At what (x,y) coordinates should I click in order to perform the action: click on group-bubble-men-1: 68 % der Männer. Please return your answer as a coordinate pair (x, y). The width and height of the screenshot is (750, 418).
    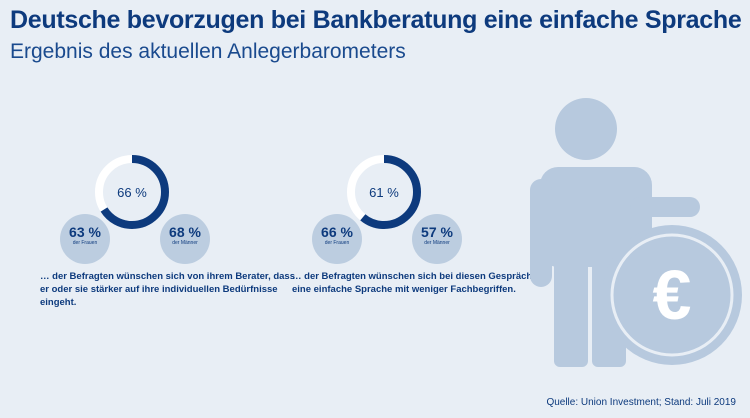
    Looking at the image, I should click on (185, 239).